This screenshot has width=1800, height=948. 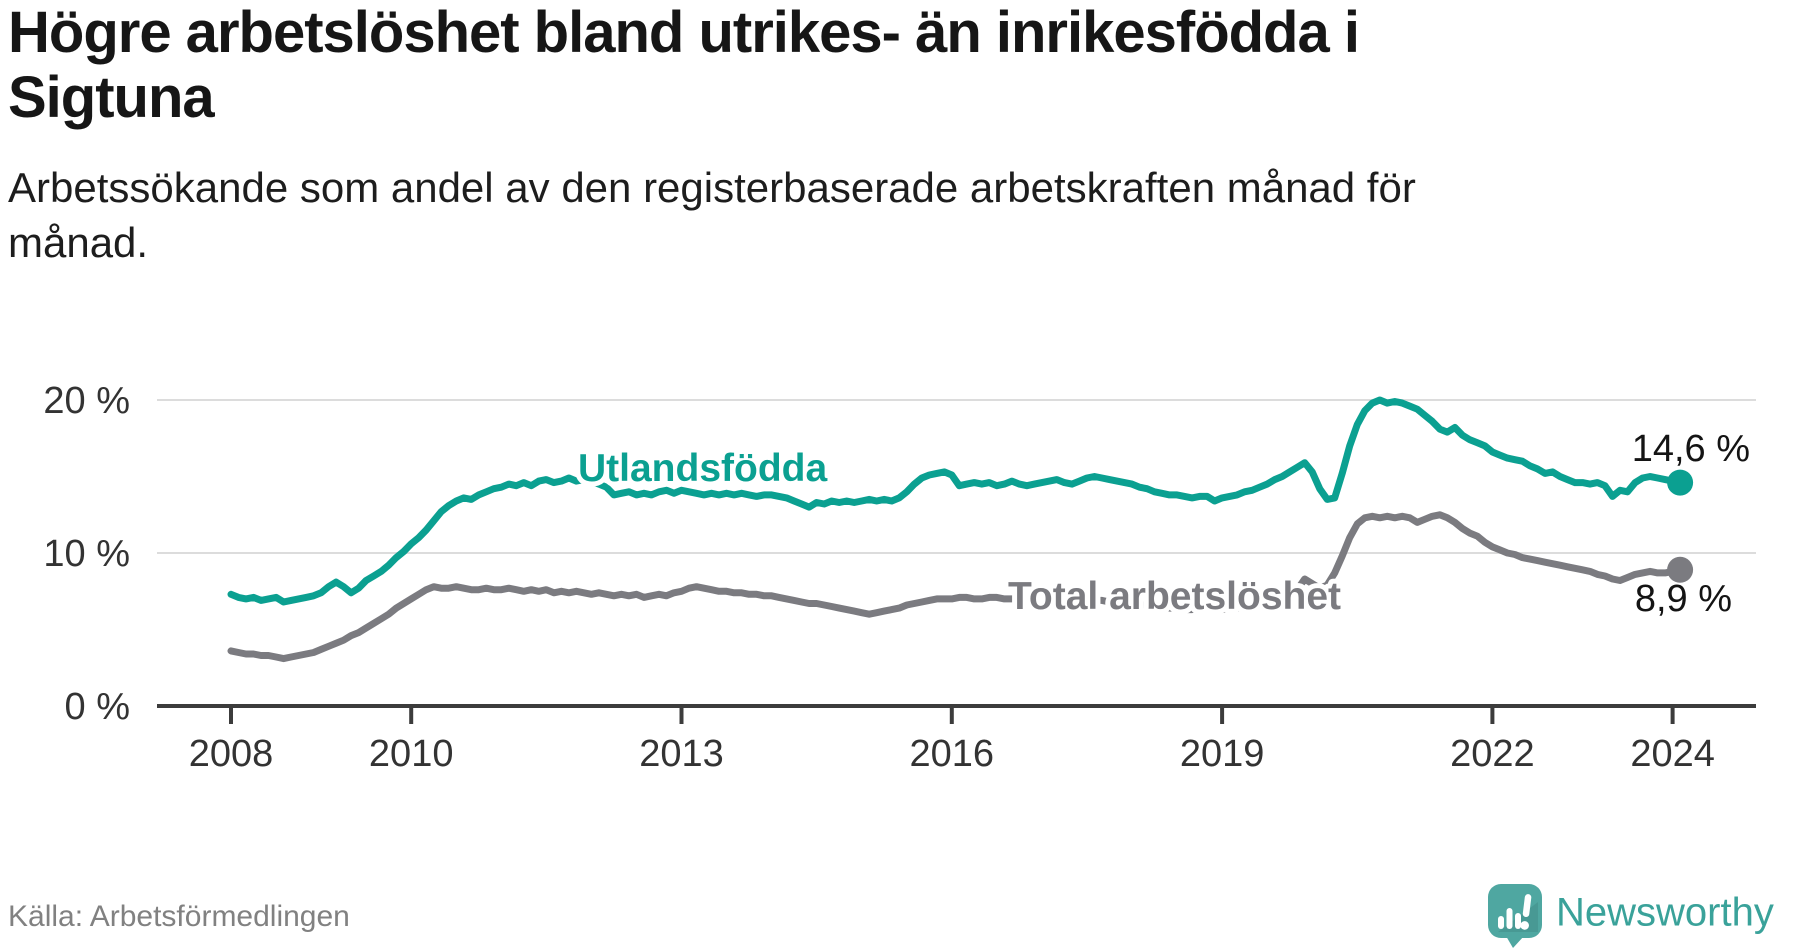 What do you see at coordinates (1665, 913) in the screenshot?
I see `logo-wordmark: Newsworthy` at bounding box center [1665, 913].